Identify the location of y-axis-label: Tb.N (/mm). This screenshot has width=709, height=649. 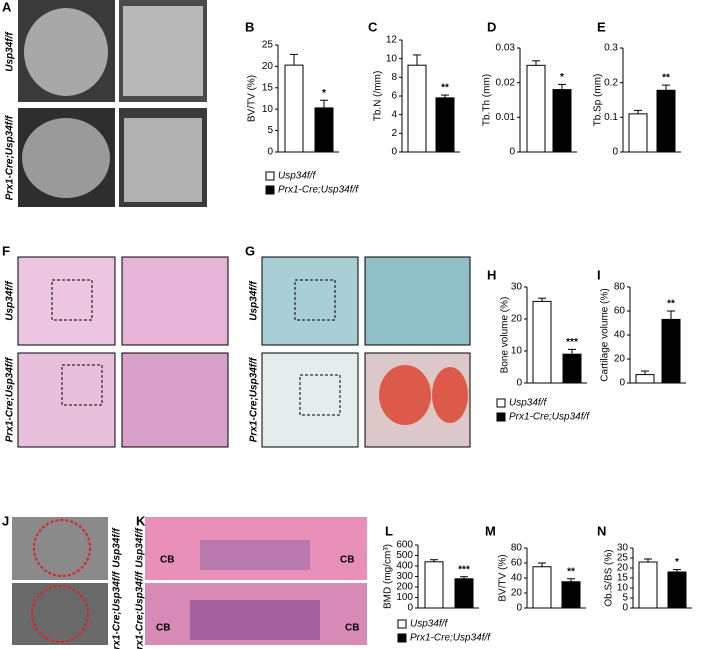
(378, 96).